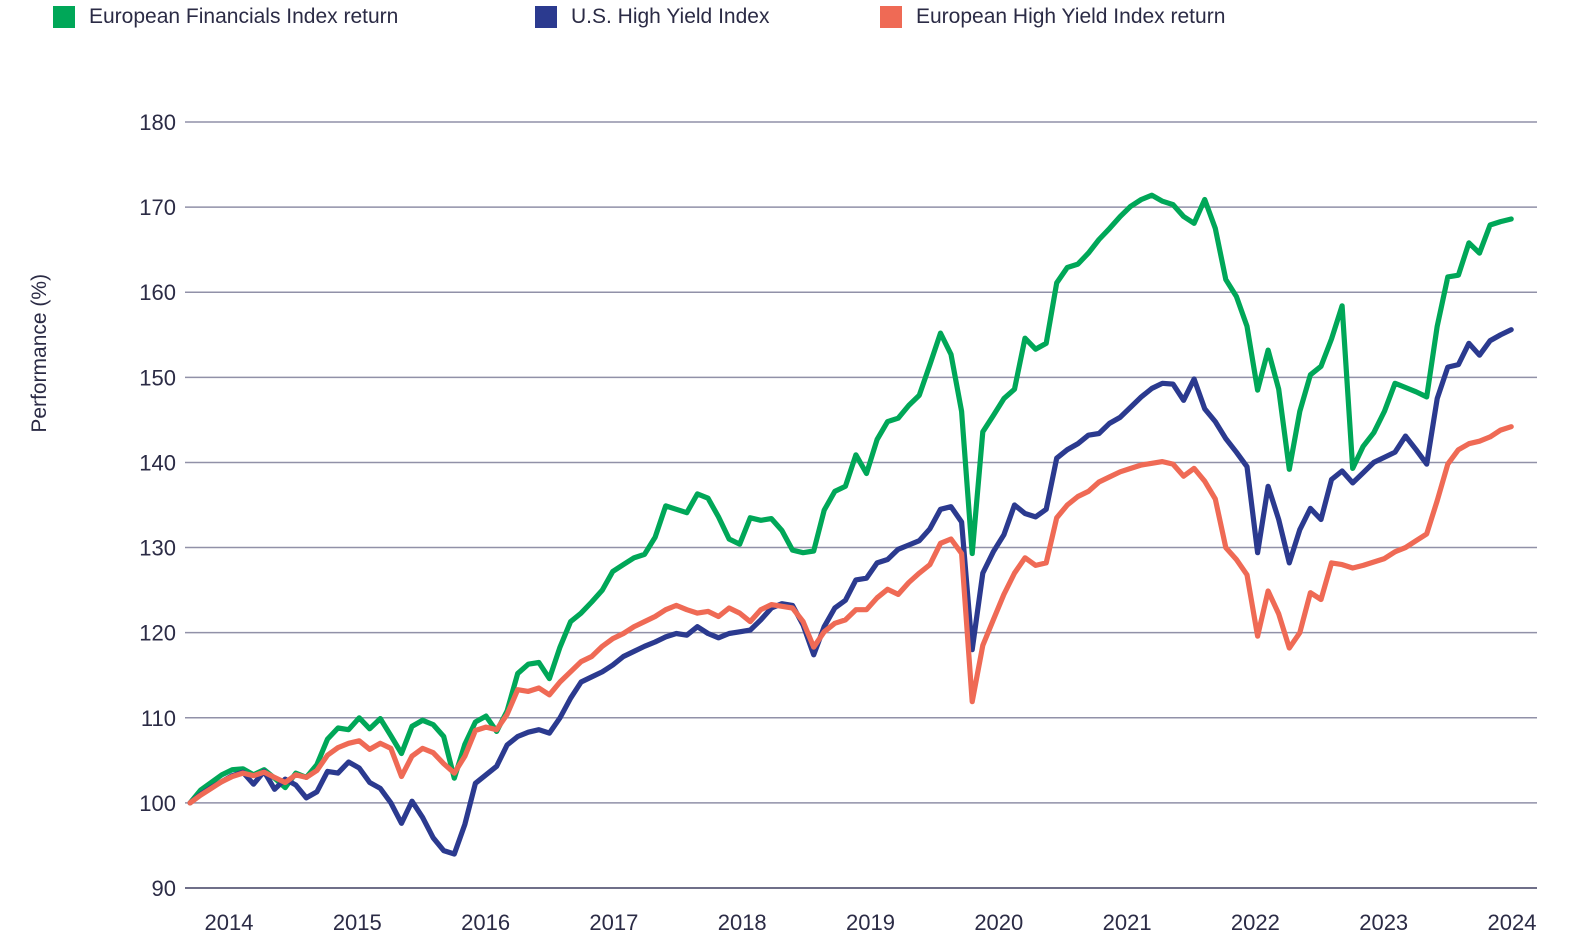 This screenshot has height=951, width=1594. Describe the element at coordinates (546, 17) in the screenshot. I see `legend-swatch-blue-icon` at that location.